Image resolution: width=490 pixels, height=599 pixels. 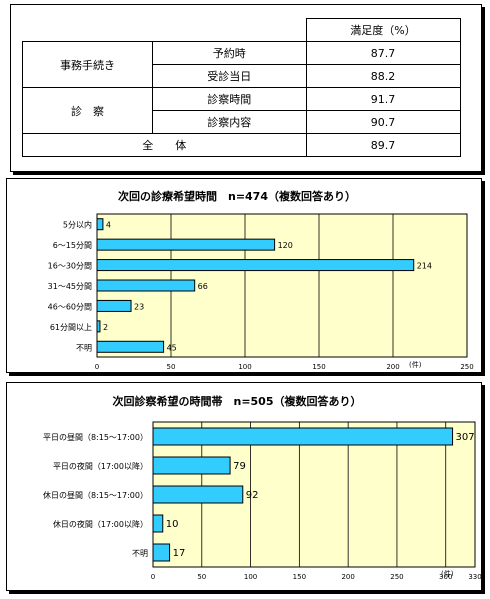 What do you see at coordinates (474, 577) in the screenshot?
I see `x-tick-label: 330` at bounding box center [474, 577].